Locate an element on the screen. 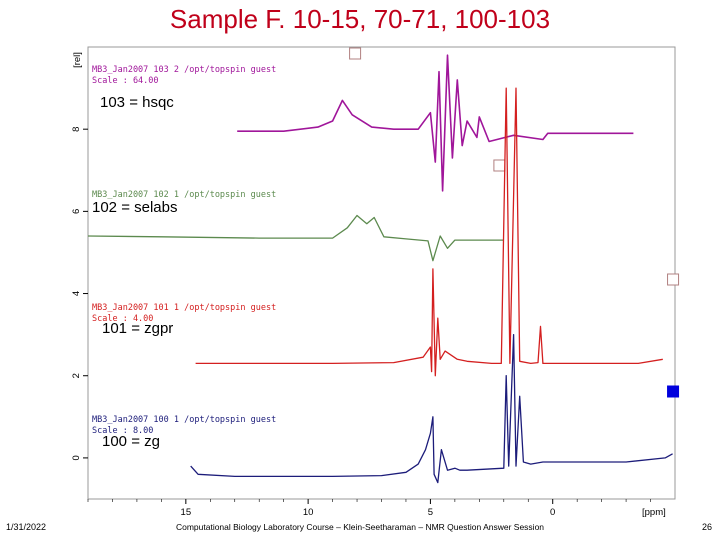 This screenshot has height=540, width=720. y-tick-label: 8 is located at coordinates (76, 129).